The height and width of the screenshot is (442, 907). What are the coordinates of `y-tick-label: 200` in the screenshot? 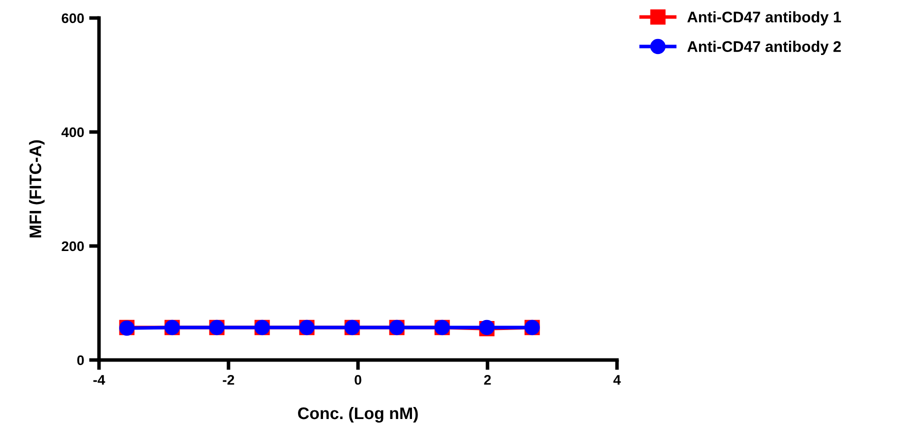 It's located at (73, 246).